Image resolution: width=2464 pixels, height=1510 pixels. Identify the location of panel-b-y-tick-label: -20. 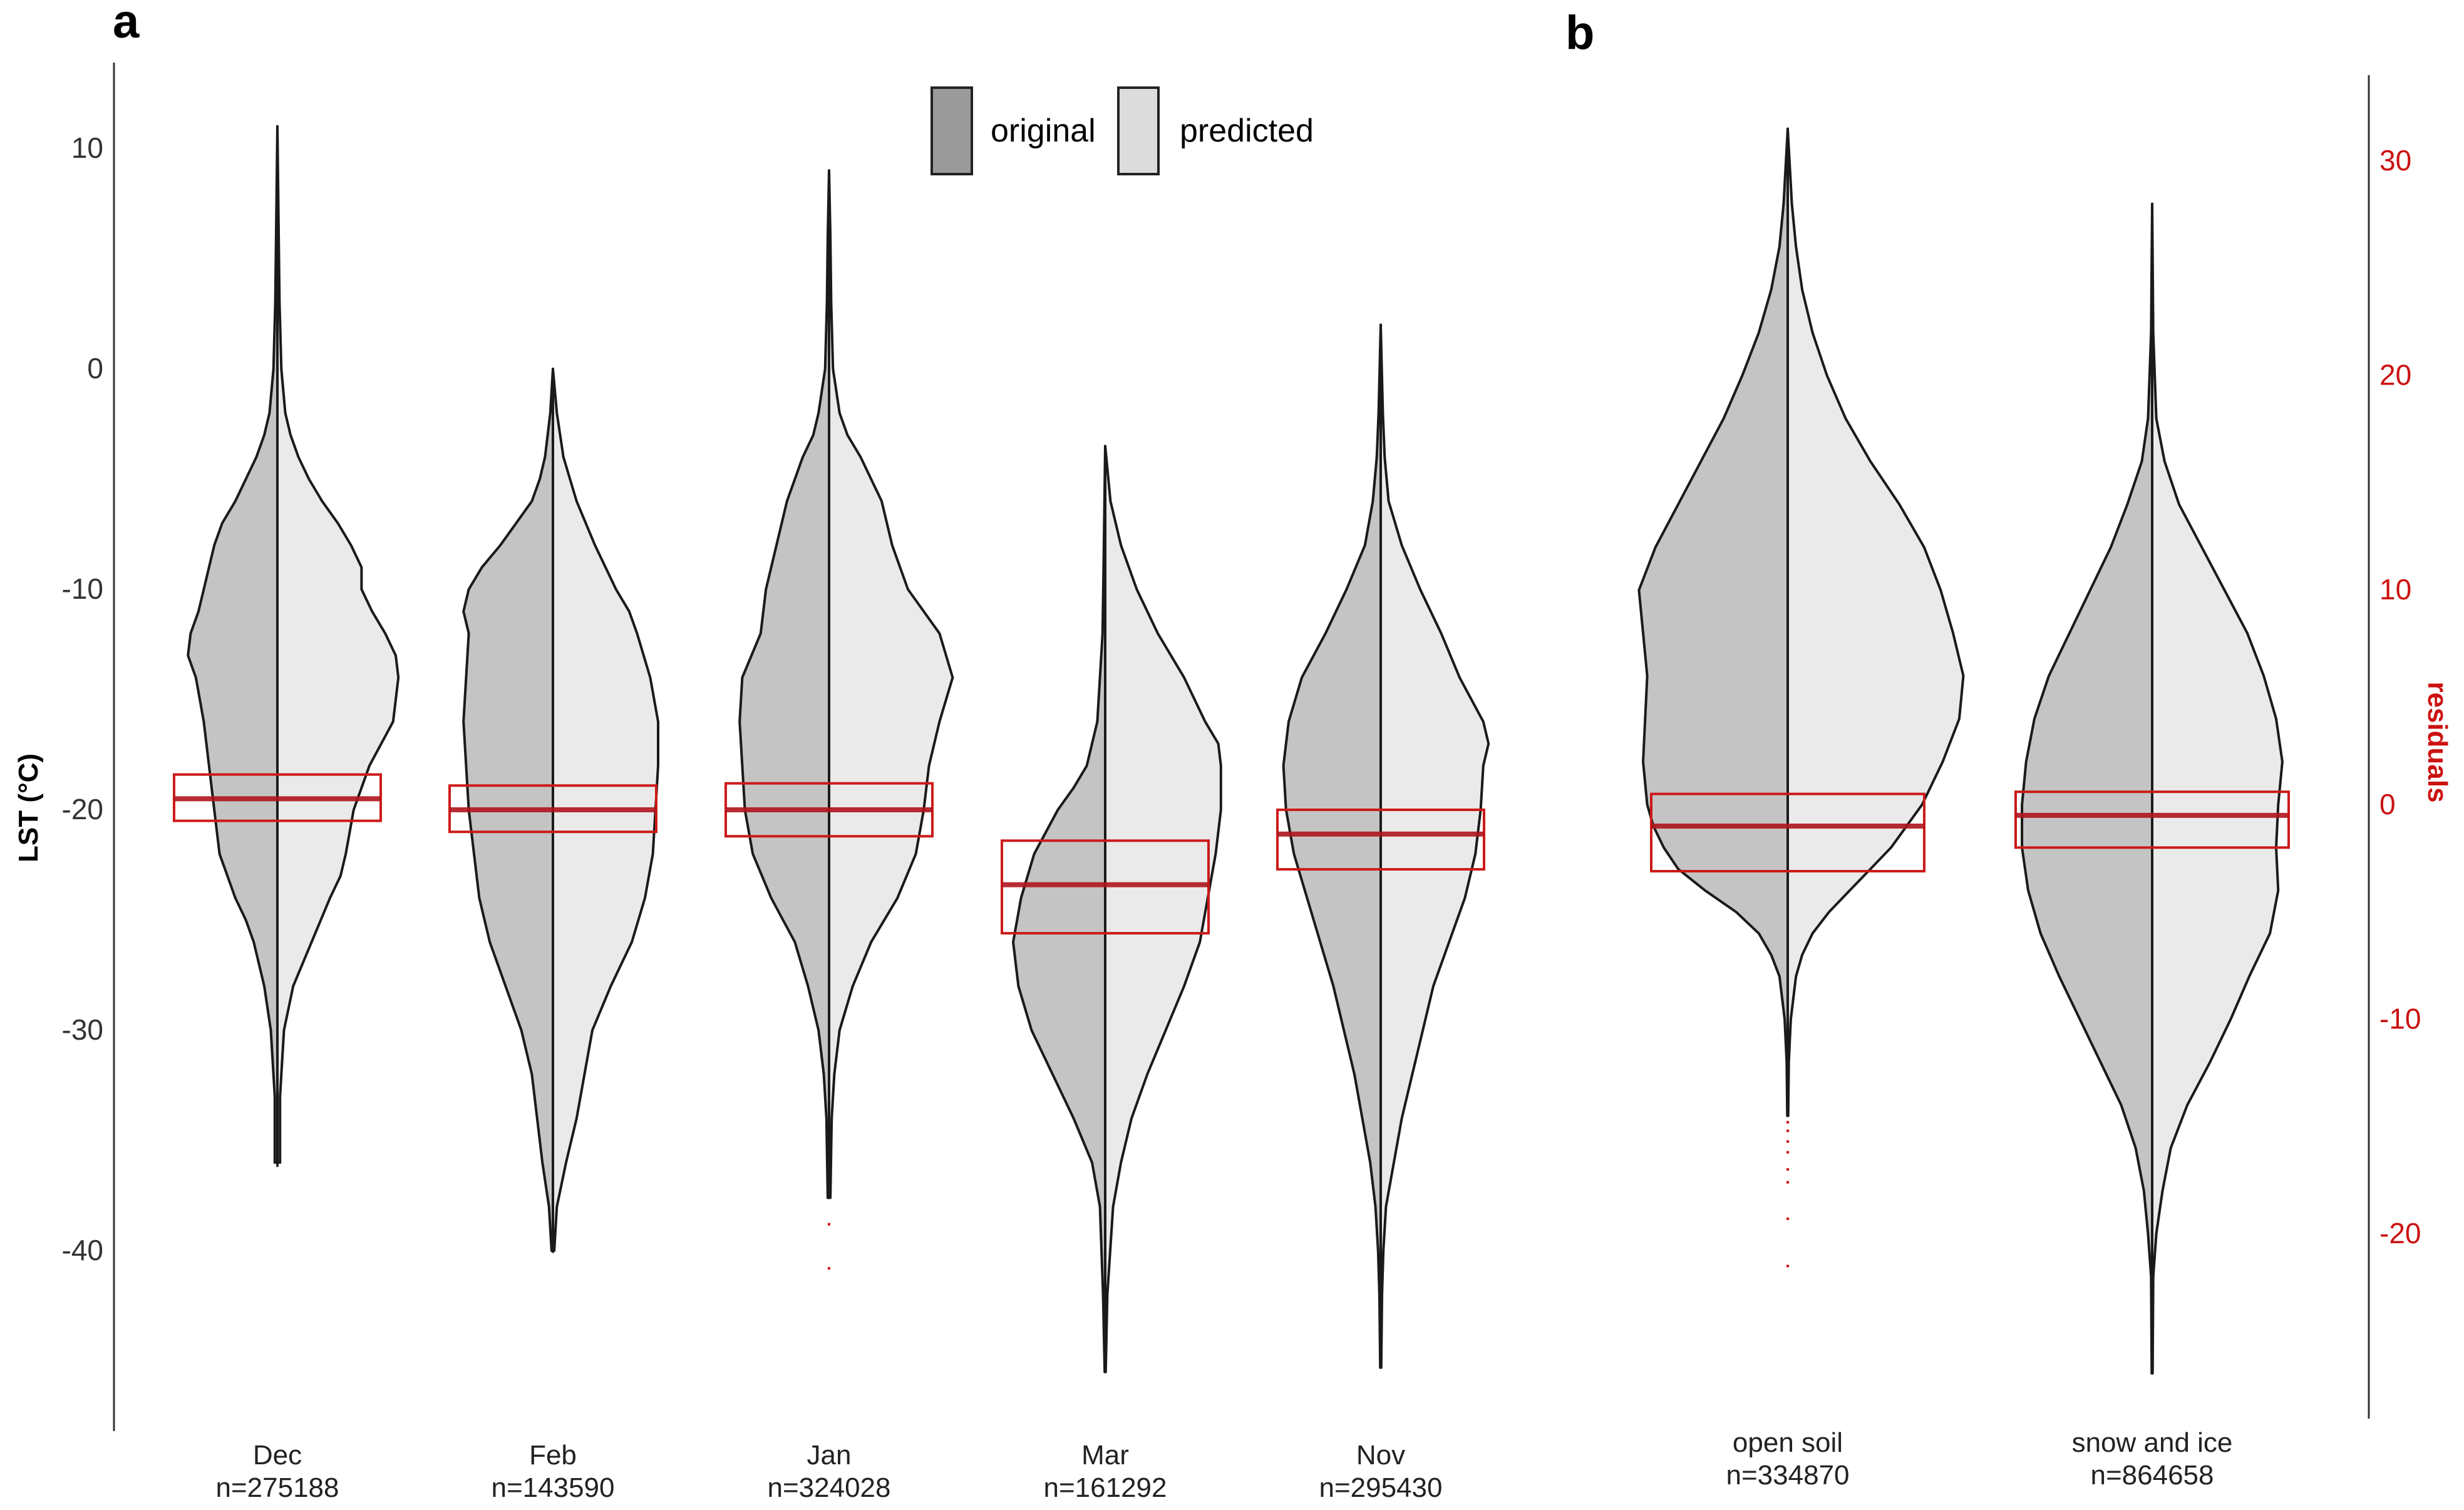
(2400, 1233).